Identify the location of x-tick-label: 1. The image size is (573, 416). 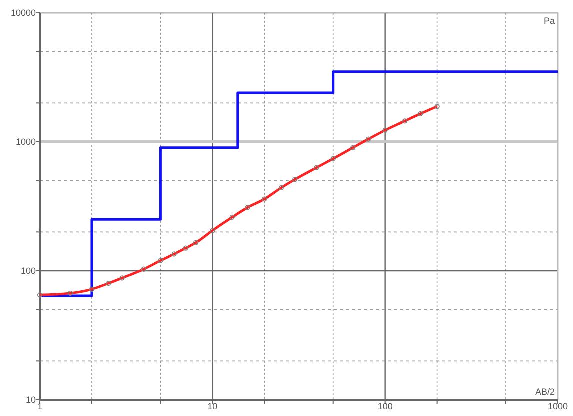
(40, 407).